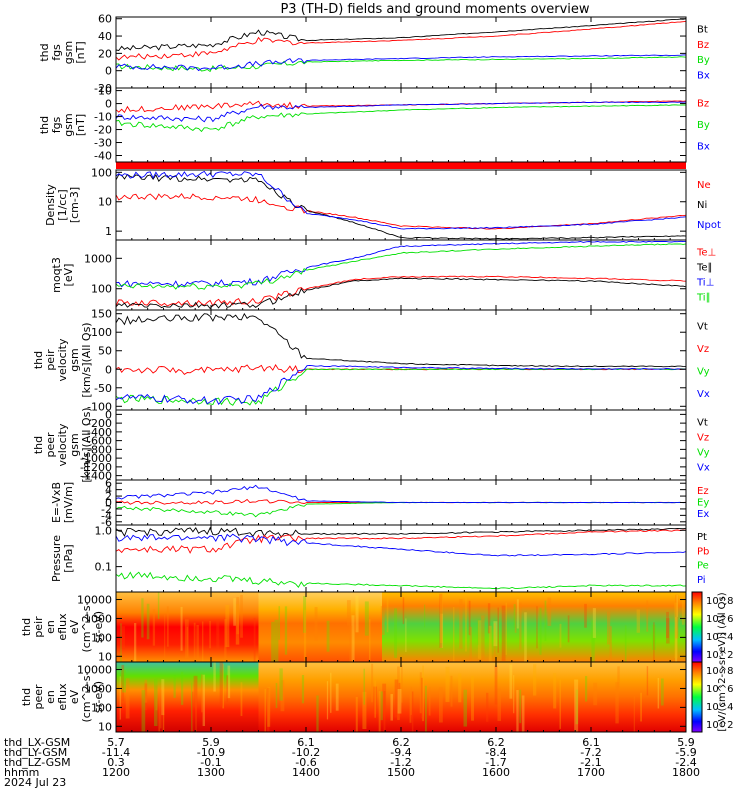 The width and height of the screenshot is (750, 800). I want to click on legend-entry: Vx, so click(703, 394).